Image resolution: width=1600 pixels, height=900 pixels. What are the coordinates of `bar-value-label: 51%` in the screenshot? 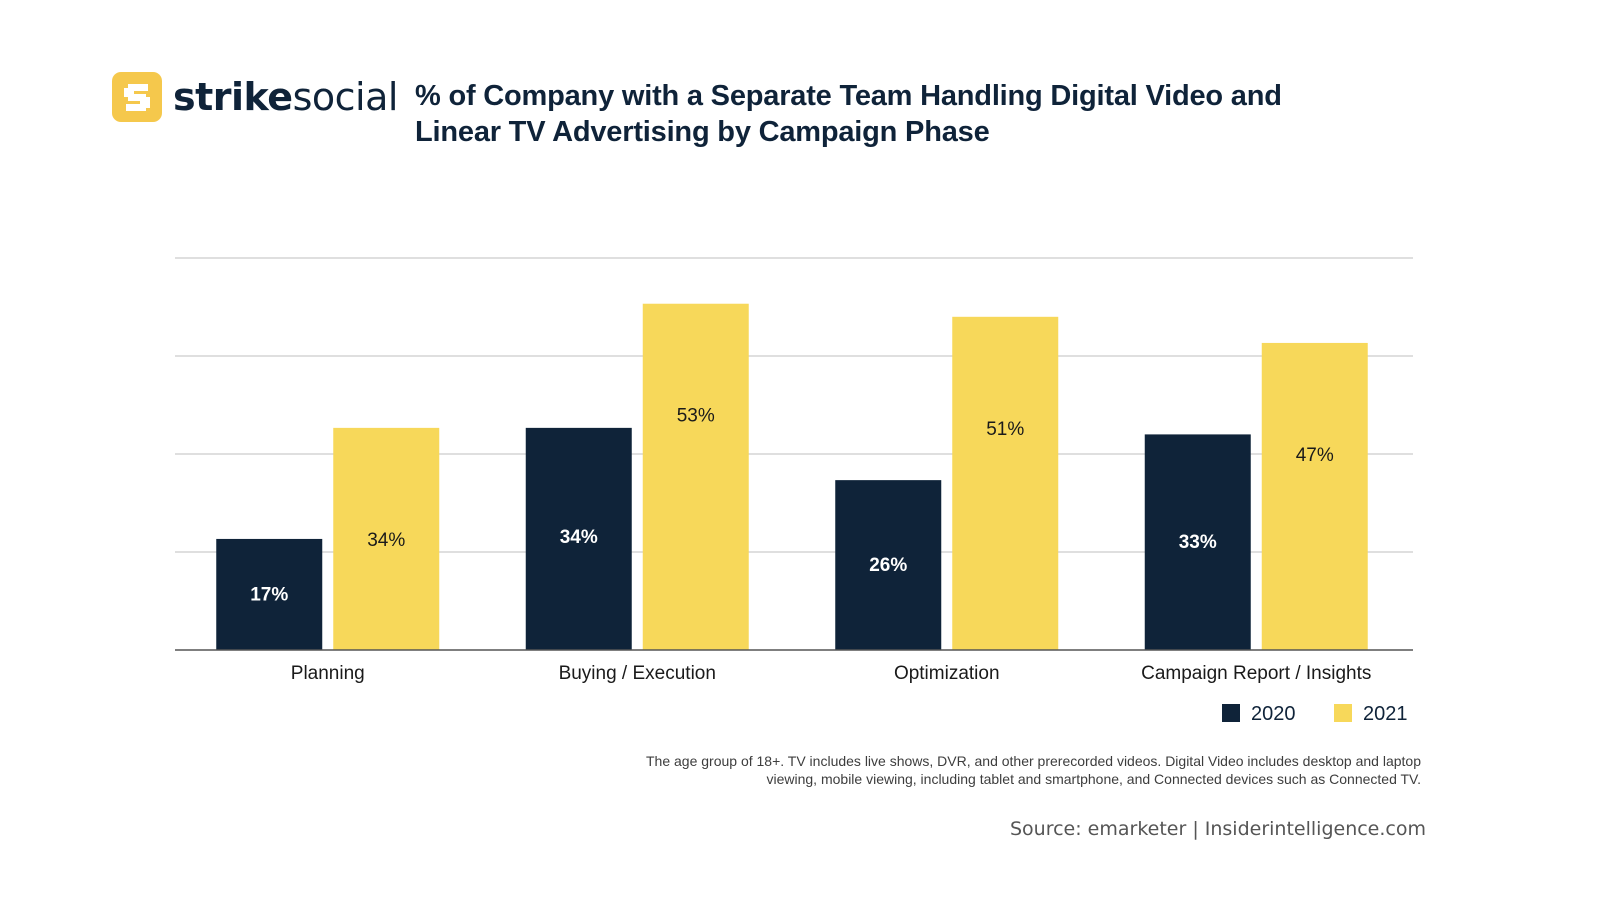 It's located at (1005, 429).